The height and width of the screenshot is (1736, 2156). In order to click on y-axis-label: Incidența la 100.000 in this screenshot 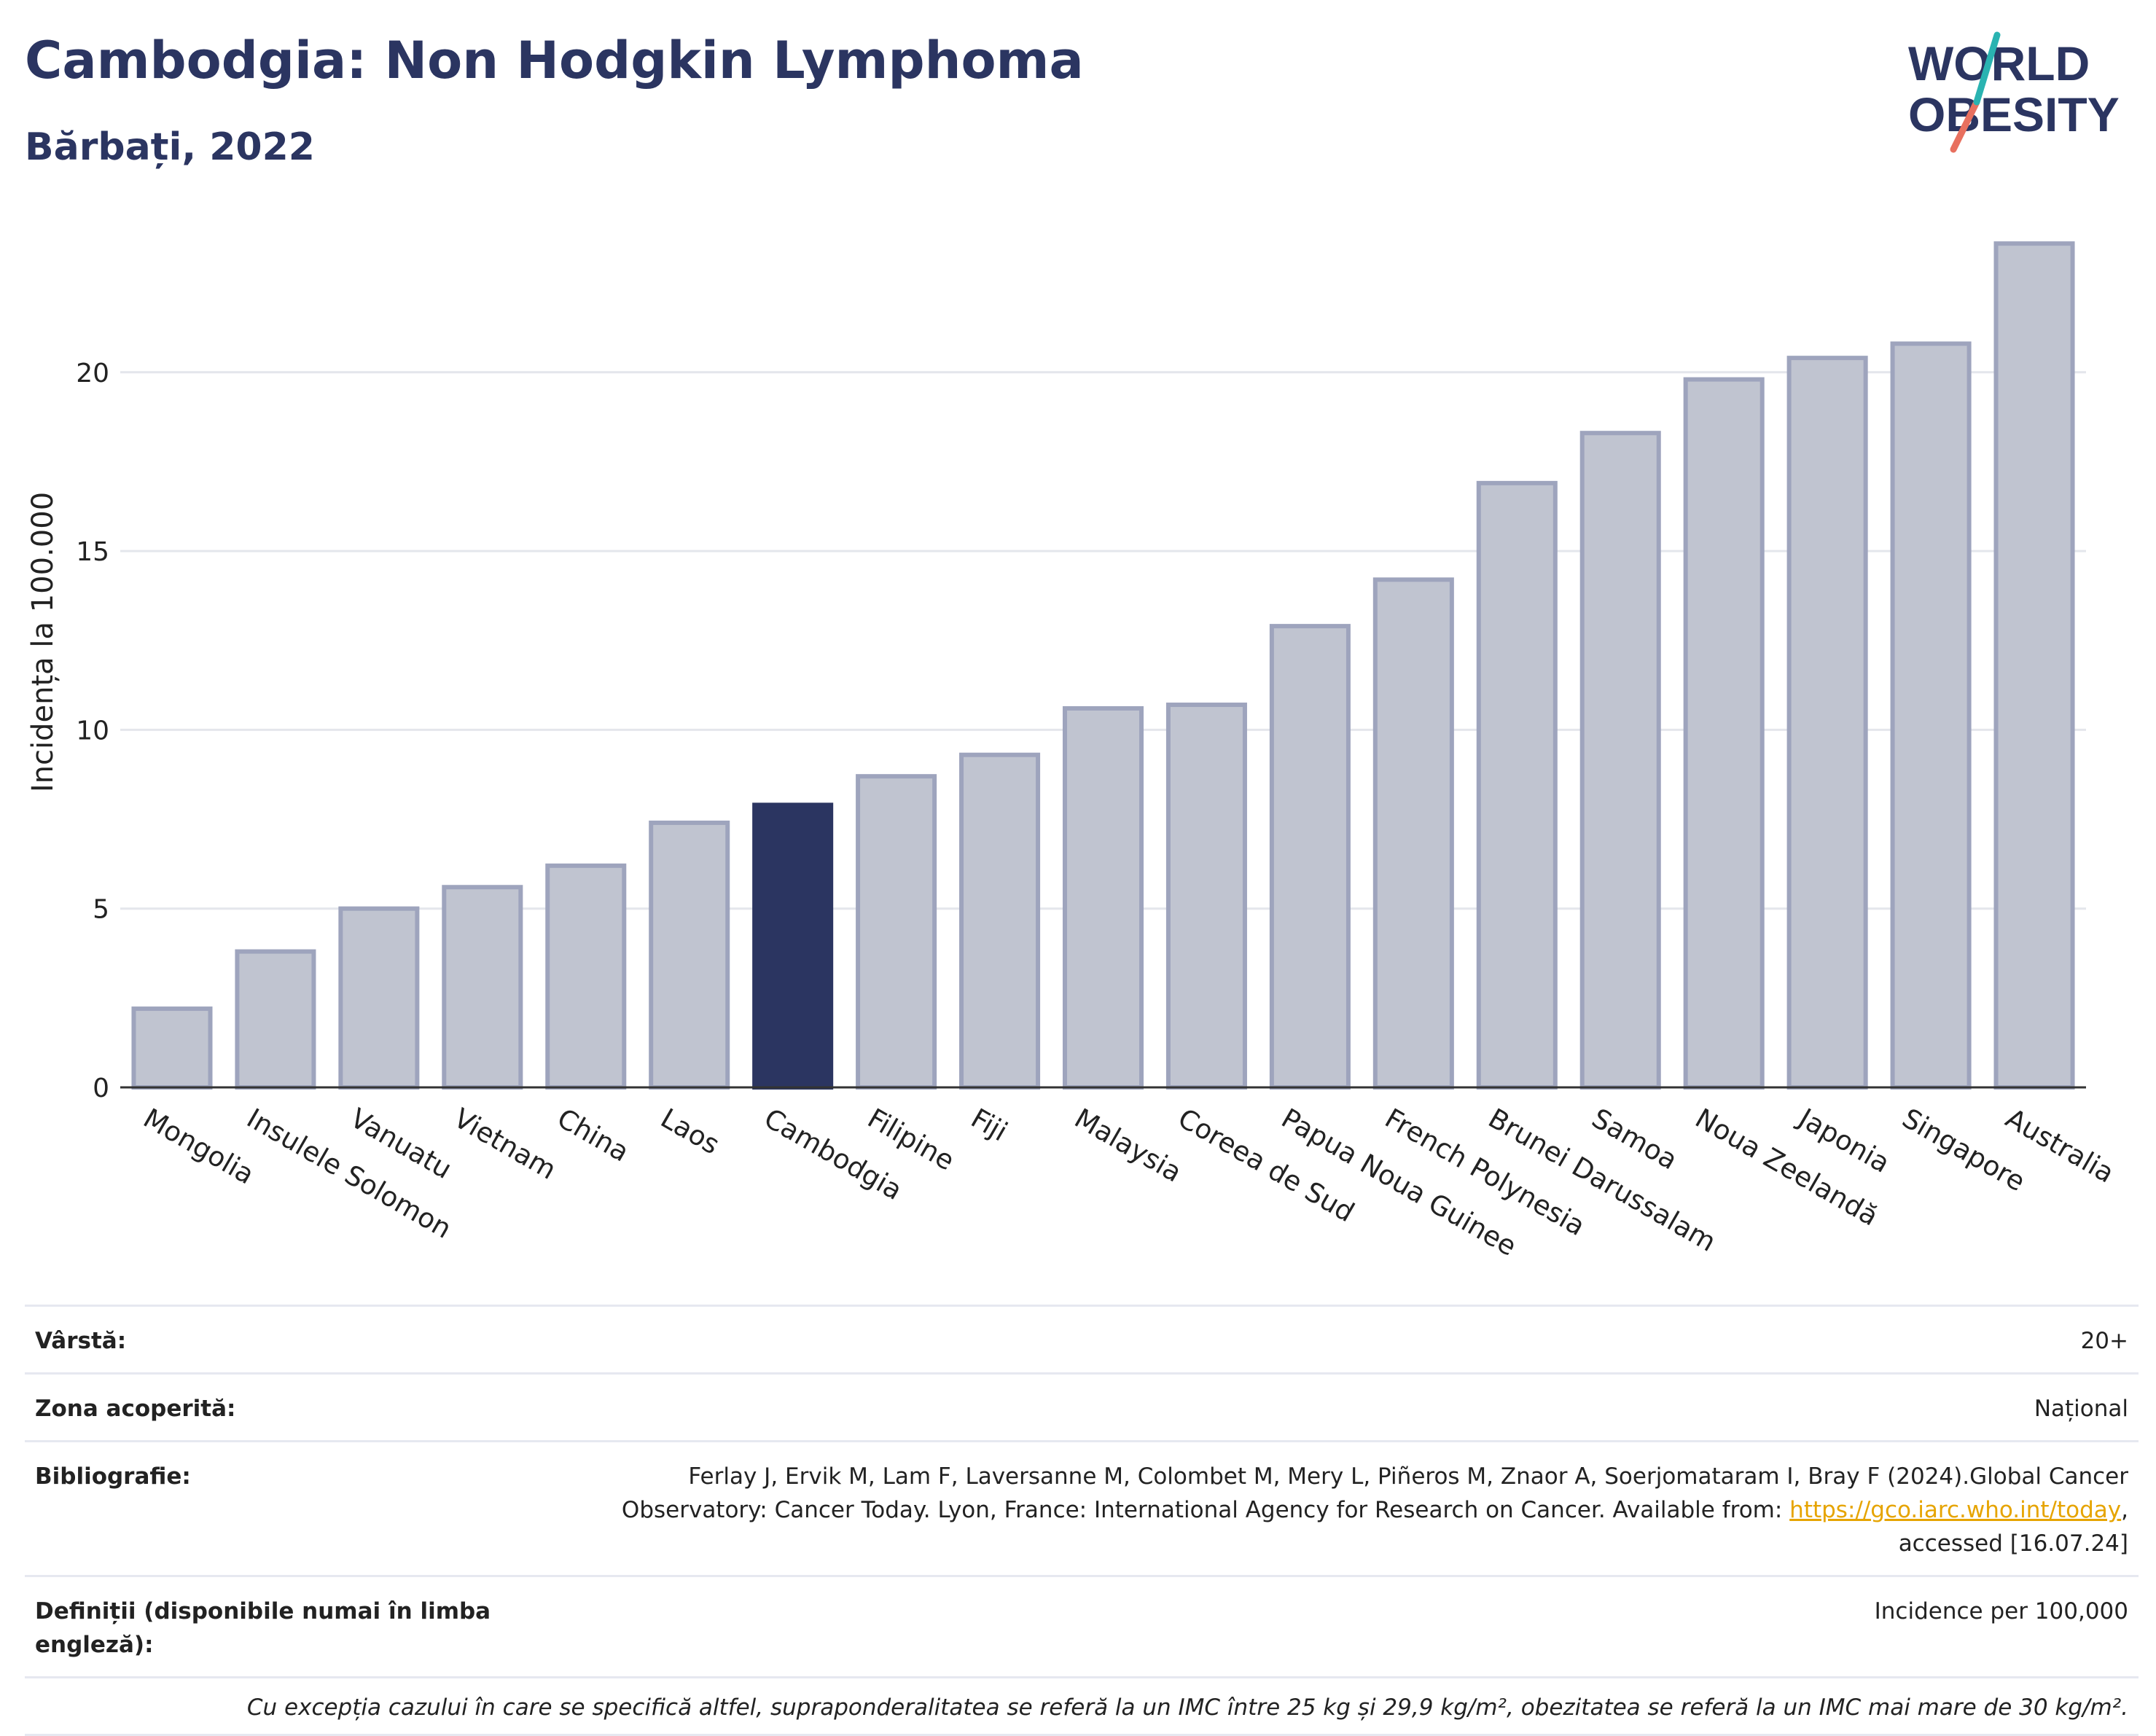, I will do `click(43, 642)`.